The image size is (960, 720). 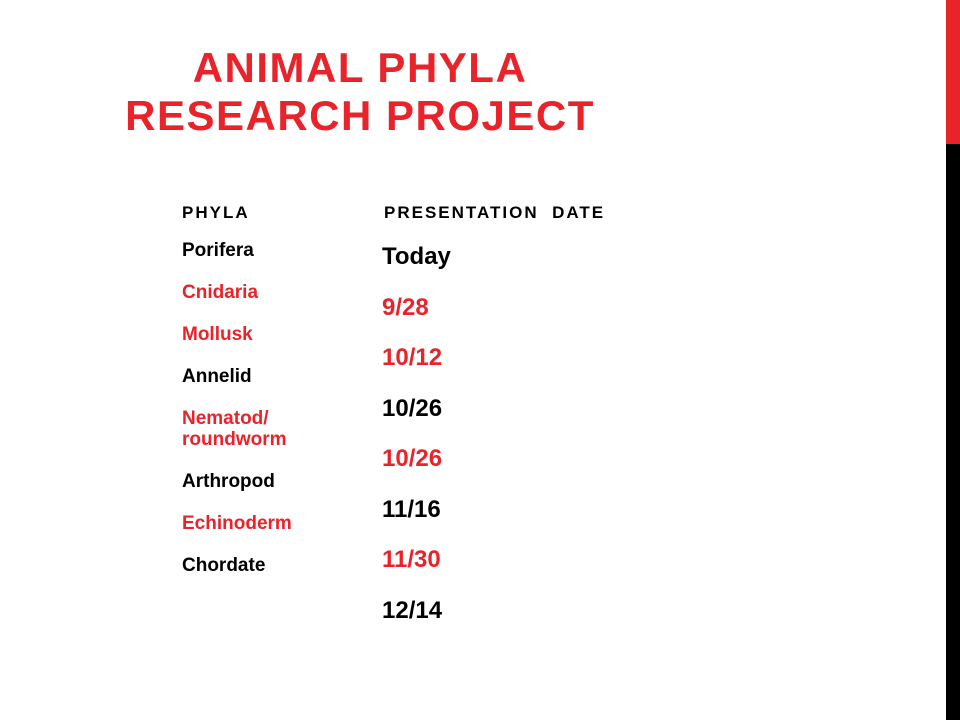 I want to click on date-item: 11/16, so click(x=411, y=509).